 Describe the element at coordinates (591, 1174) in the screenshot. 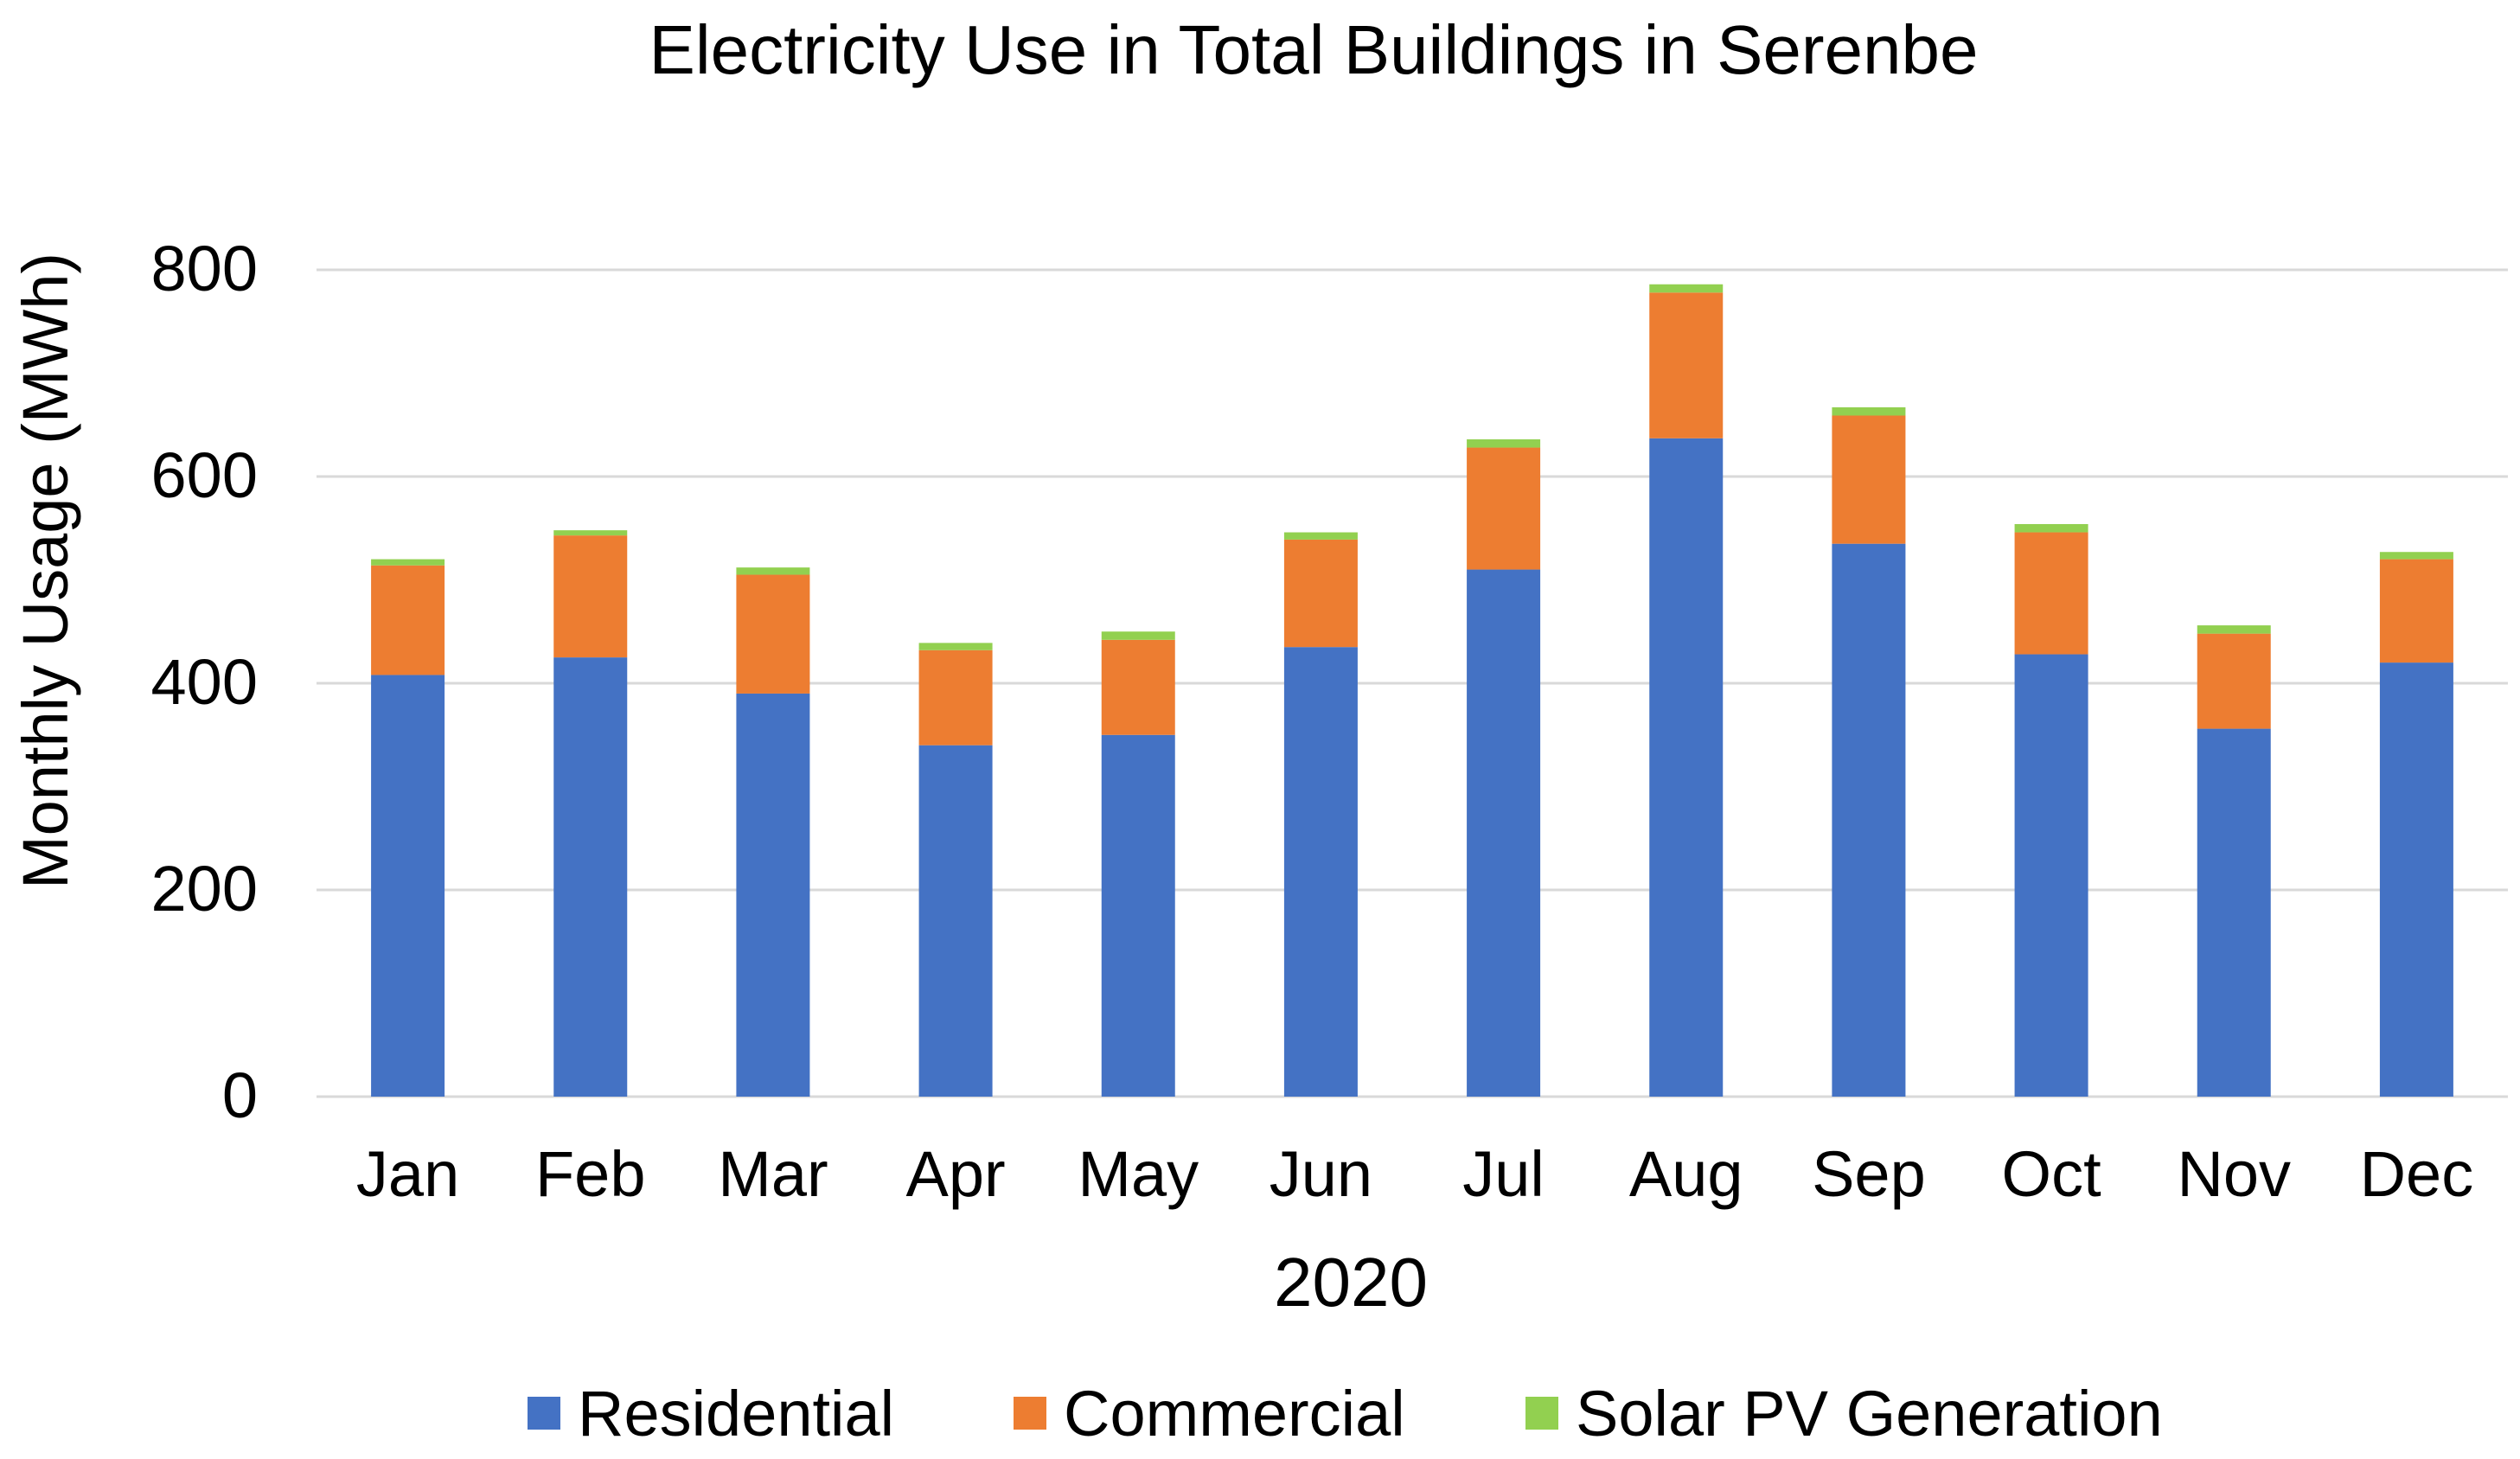

I see `x-tick-label: Feb` at that location.